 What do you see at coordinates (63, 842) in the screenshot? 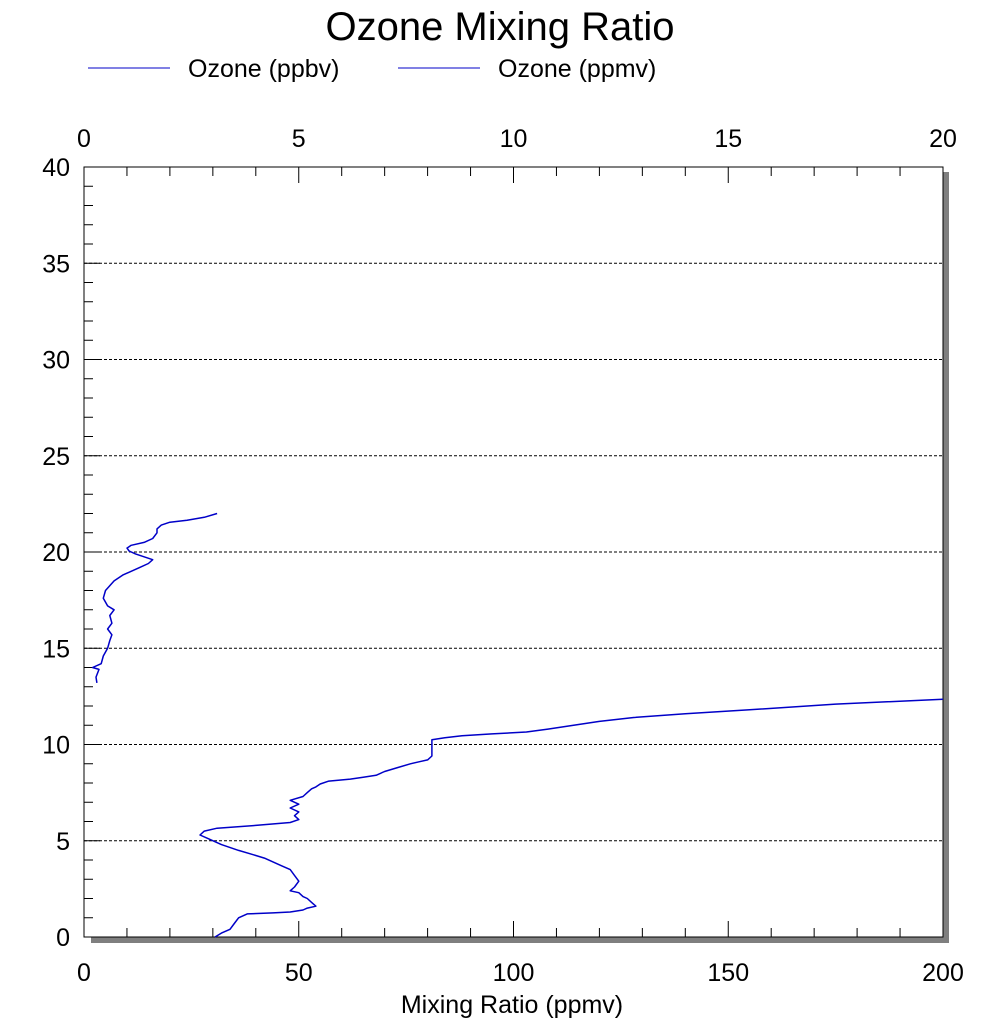
I see `y-tick-label-5: 5` at bounding box center [63, 842].